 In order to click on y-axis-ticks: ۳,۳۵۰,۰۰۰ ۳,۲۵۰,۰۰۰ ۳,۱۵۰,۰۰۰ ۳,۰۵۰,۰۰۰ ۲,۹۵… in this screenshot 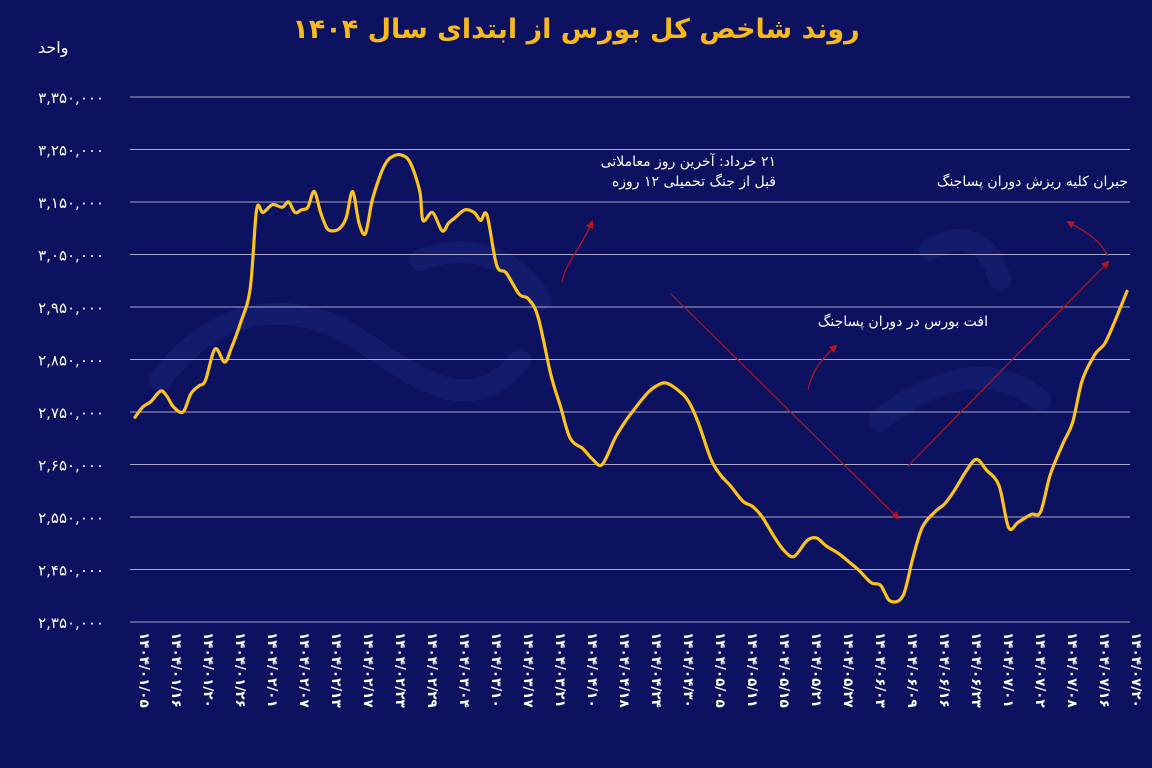, I will do `click(71, 360)`.